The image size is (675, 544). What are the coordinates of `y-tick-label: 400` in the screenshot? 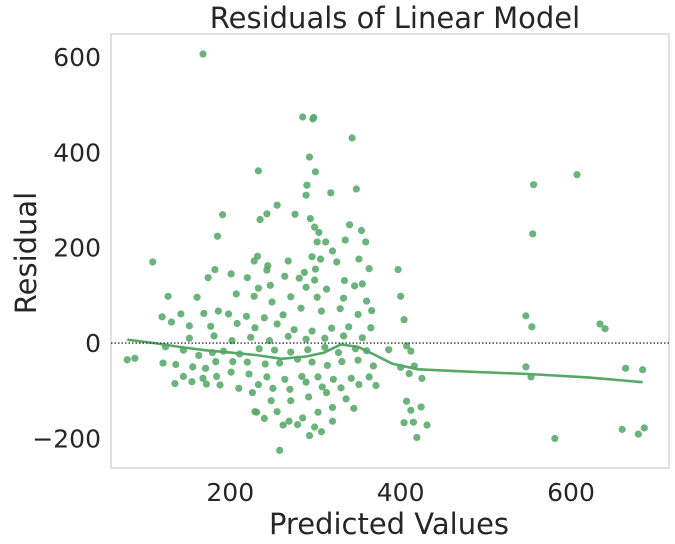 It's located at (77, 152).